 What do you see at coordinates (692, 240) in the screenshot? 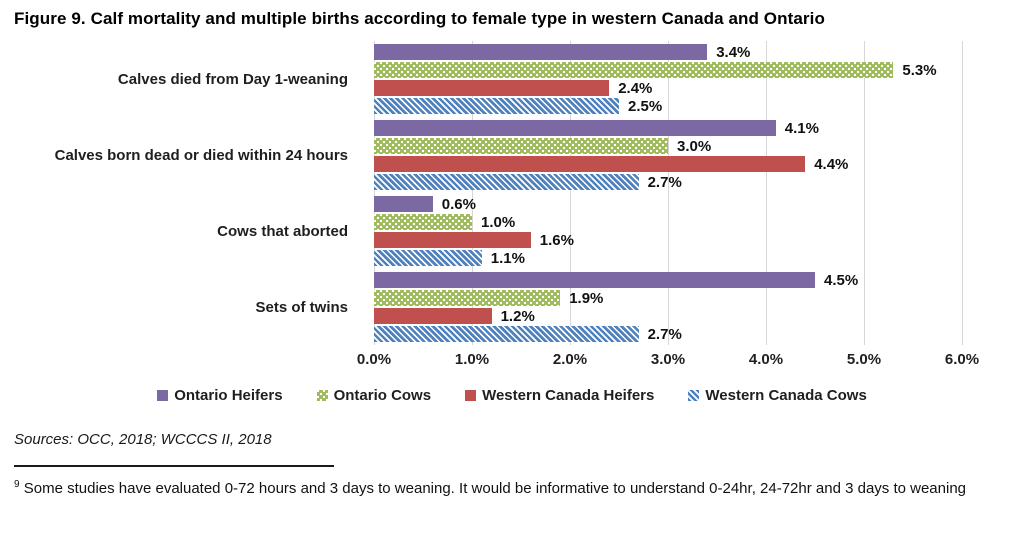
I see `bar-row: 1.6%` at bounding box center [692, 240].